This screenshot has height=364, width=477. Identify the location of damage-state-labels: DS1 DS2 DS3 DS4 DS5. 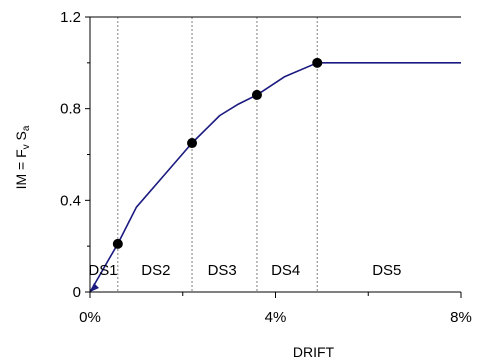
(244, 270).